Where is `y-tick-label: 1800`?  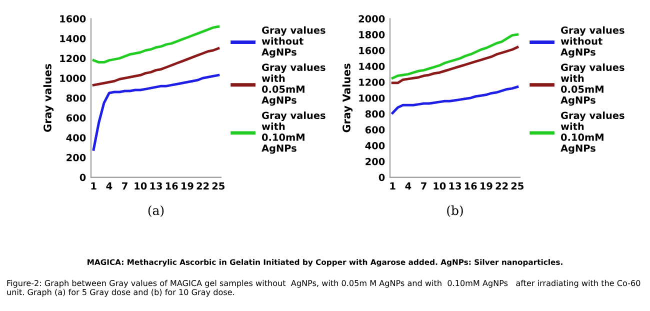 y-tick-label: 1800 is located at coordinates (372, 34).